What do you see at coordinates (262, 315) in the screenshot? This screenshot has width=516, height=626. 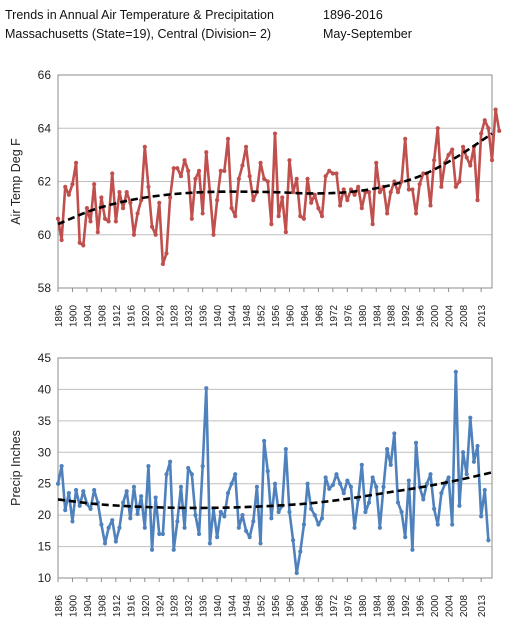 I see `x-tick-label: 1952` at bounding box center [262, 315].